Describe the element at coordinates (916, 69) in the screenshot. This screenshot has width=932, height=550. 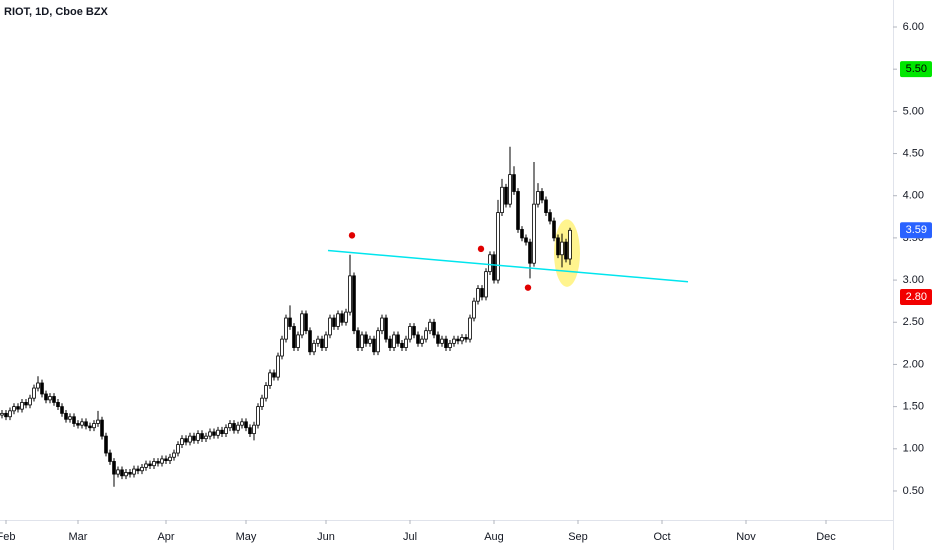
I see `price-label: 5.50` at that location.